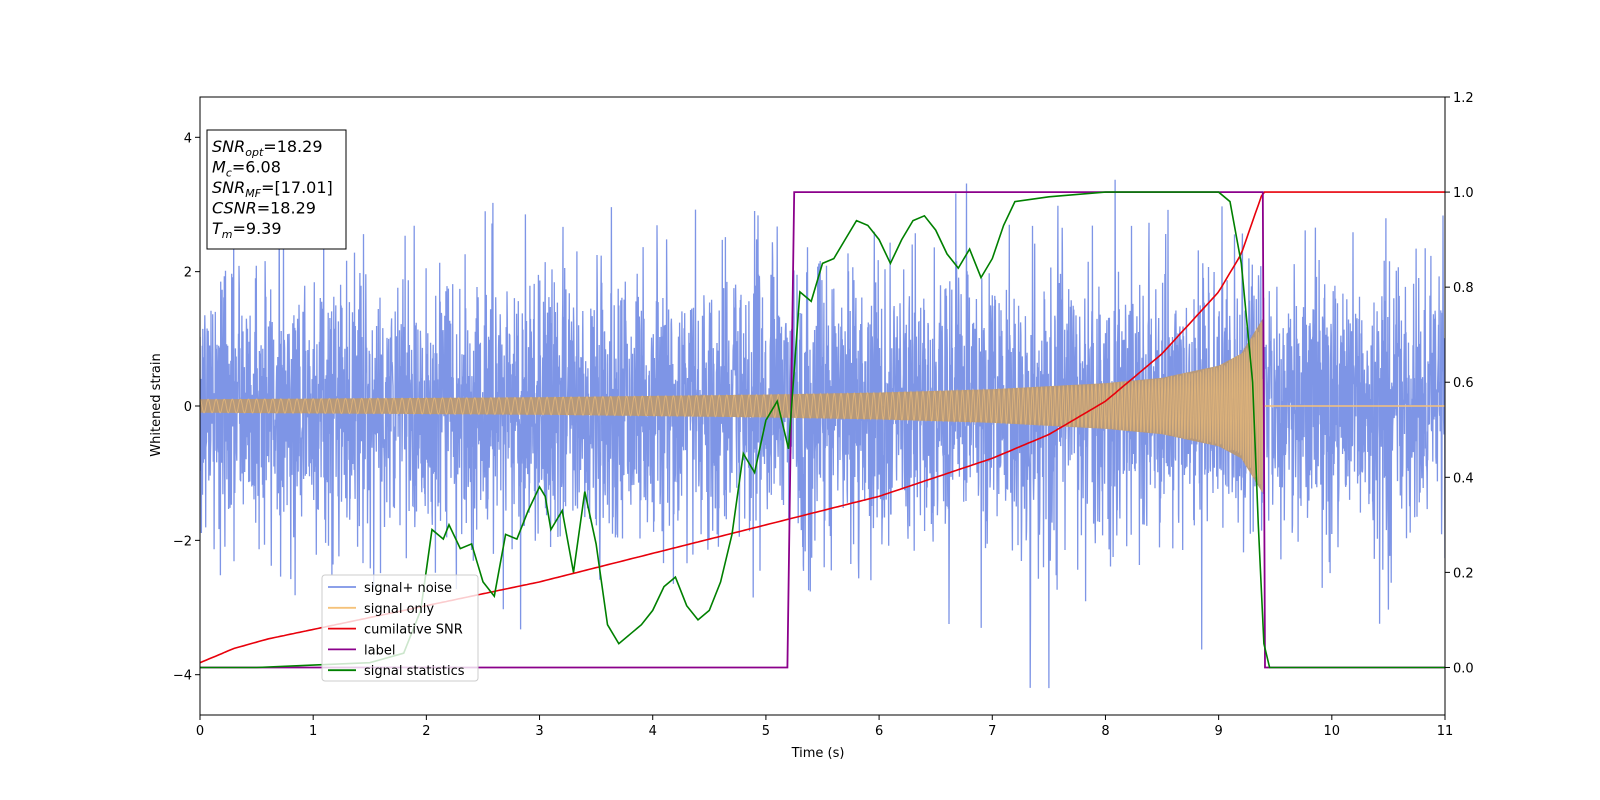 This screenshot has height=800, width=1600. Describe the element at coordinates (1463, 668) in the screenshot. I see `y2-tick-label: 0.0` at that location.